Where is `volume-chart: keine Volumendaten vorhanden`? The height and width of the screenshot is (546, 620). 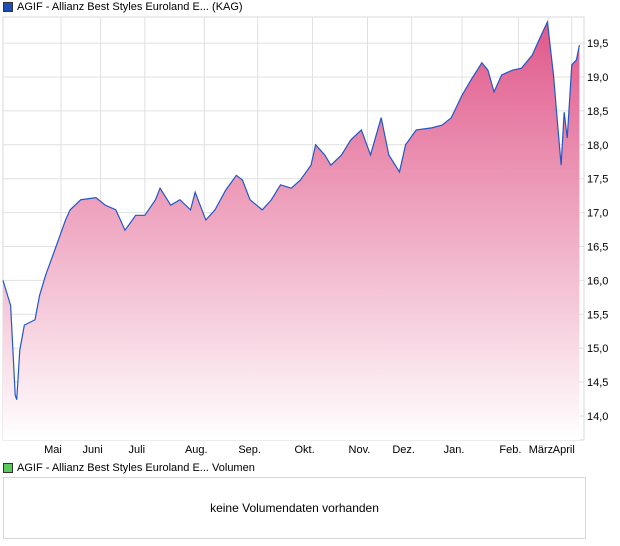 volume-chart: keine Volumendaten vorhanden is located at coordinates (294, 508).